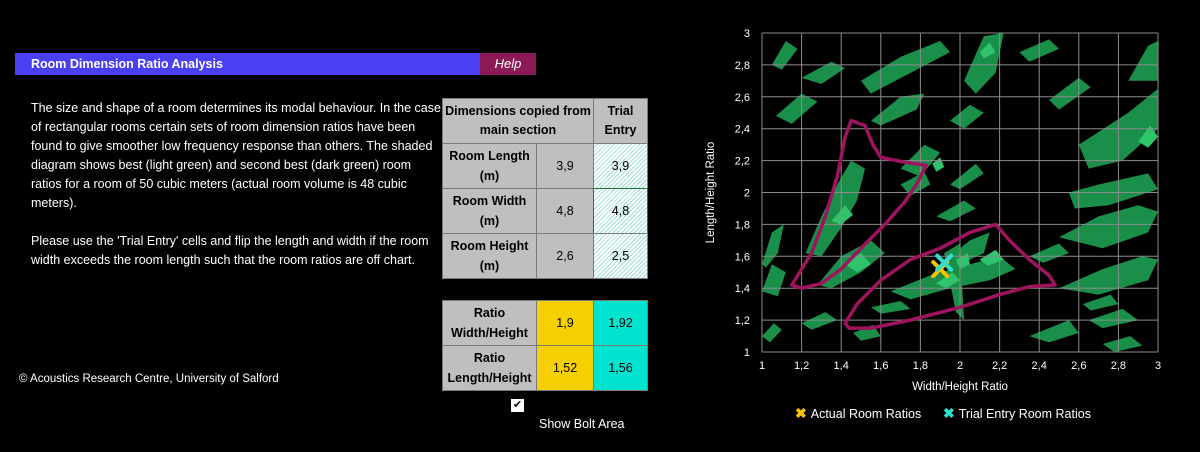 This screenshot has width=1200, height=452. Describe the element at coordinates (1078, 366) in the screenshot. I see `x-tick-label: 2,6` at that location.